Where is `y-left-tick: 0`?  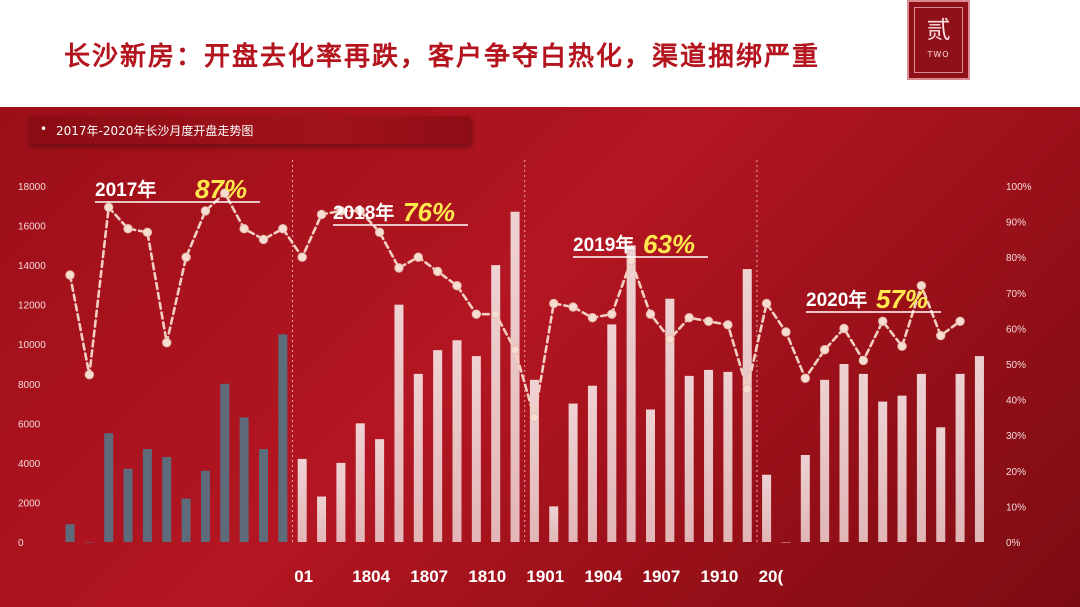
y-left-tick: 0 is located at coordinates (21, 543).